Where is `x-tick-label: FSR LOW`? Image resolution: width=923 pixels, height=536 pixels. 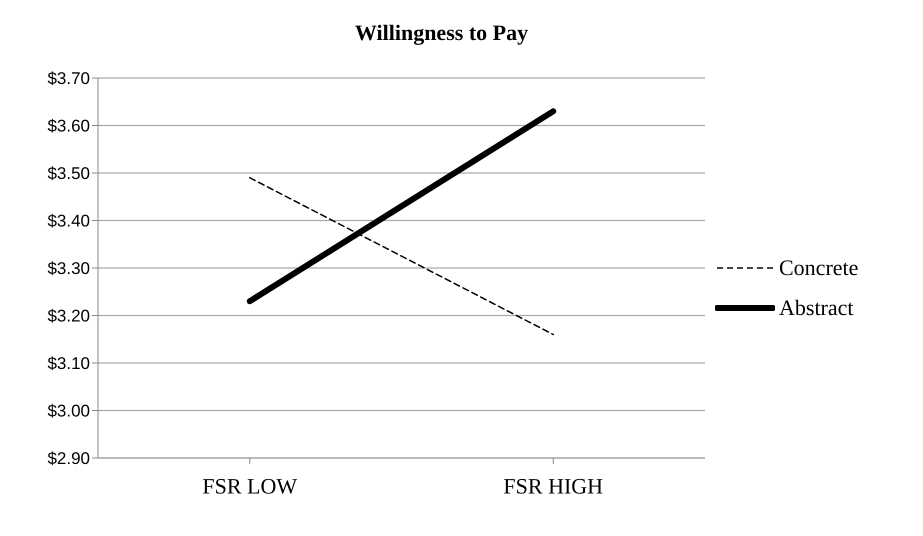
x-tick-label: FSR LOW is located at coordinates (250, 486).